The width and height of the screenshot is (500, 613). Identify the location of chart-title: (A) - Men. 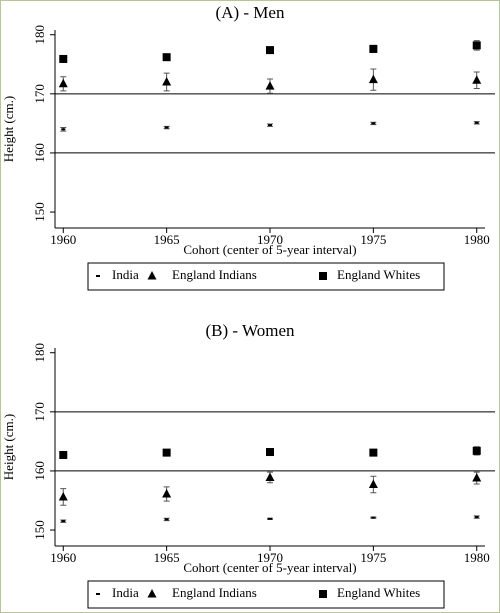
(250, 12).